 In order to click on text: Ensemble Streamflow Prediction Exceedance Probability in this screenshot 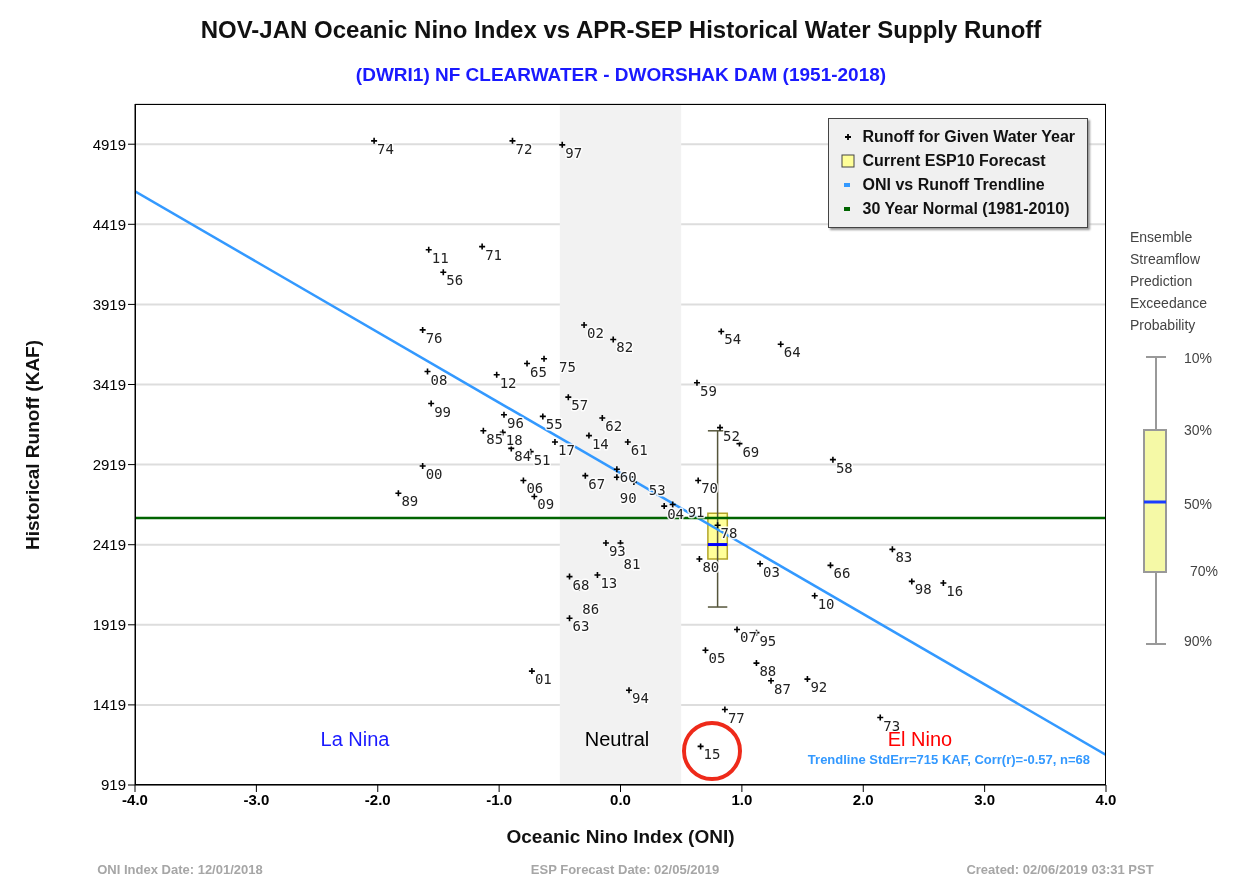, I will do `click(1169, 281)`.